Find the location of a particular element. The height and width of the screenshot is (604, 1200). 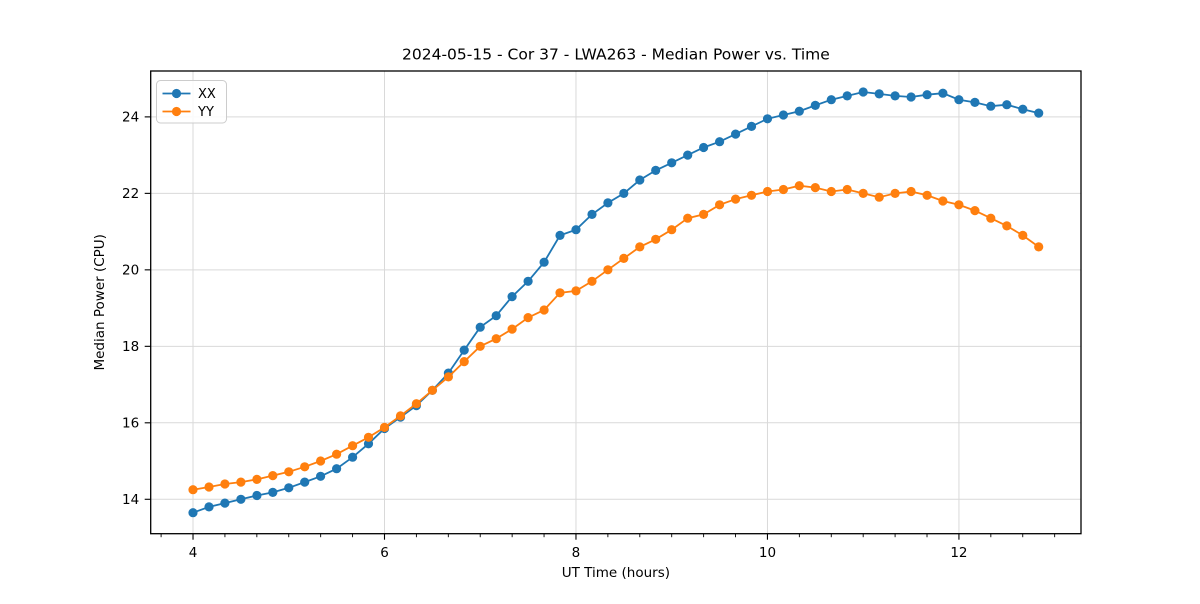

y-tick-label: 18 is located at coordinates (130, 347).